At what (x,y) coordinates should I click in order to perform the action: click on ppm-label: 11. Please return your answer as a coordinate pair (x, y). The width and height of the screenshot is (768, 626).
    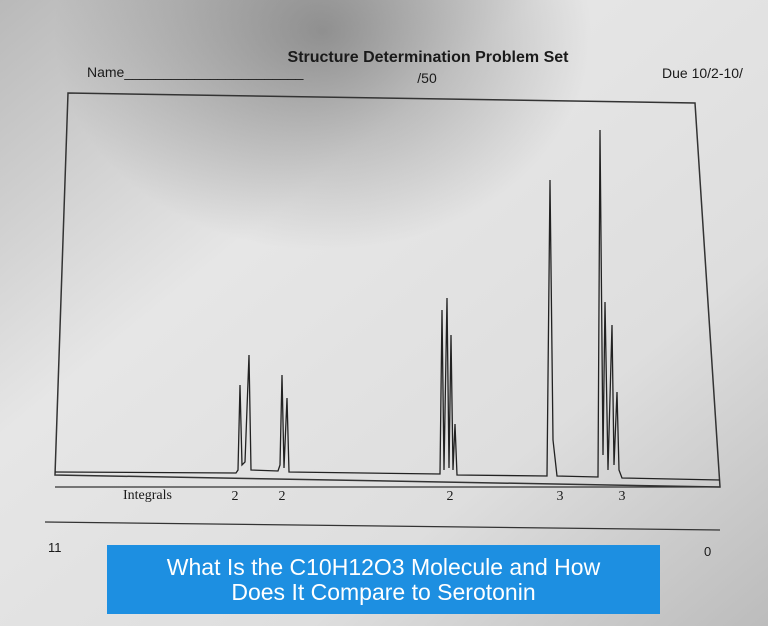
    Looking at the image, I should click on (55, 547).